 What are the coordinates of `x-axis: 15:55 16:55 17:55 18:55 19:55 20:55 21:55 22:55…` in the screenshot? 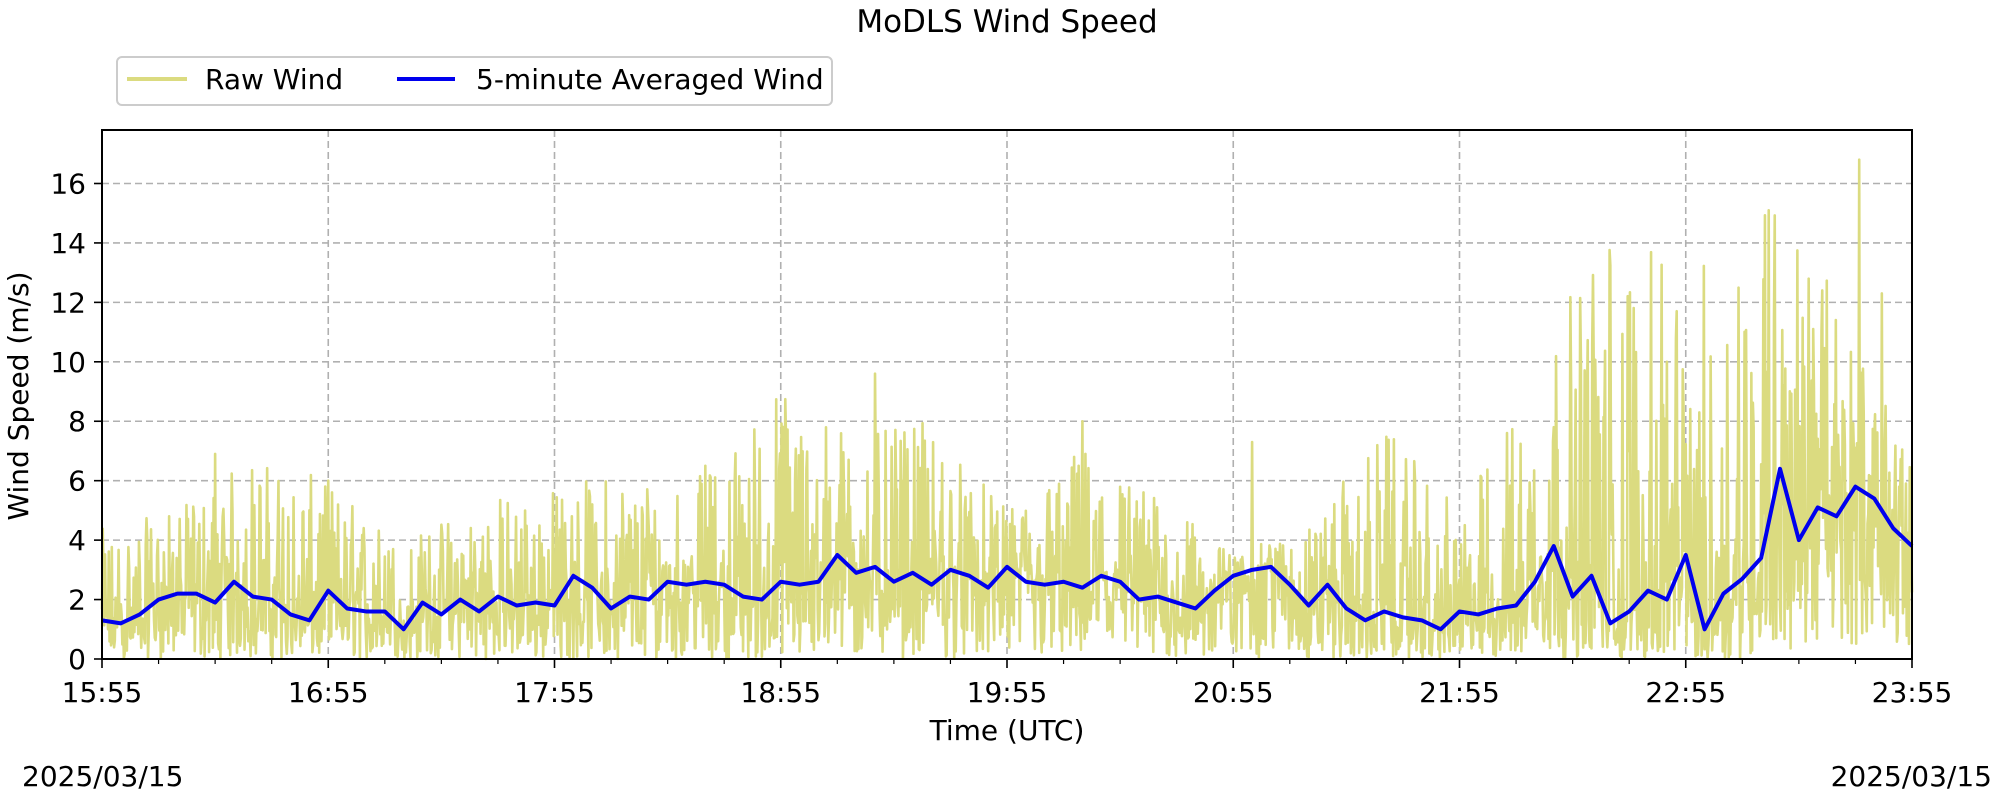 It's located at (1007, 684).